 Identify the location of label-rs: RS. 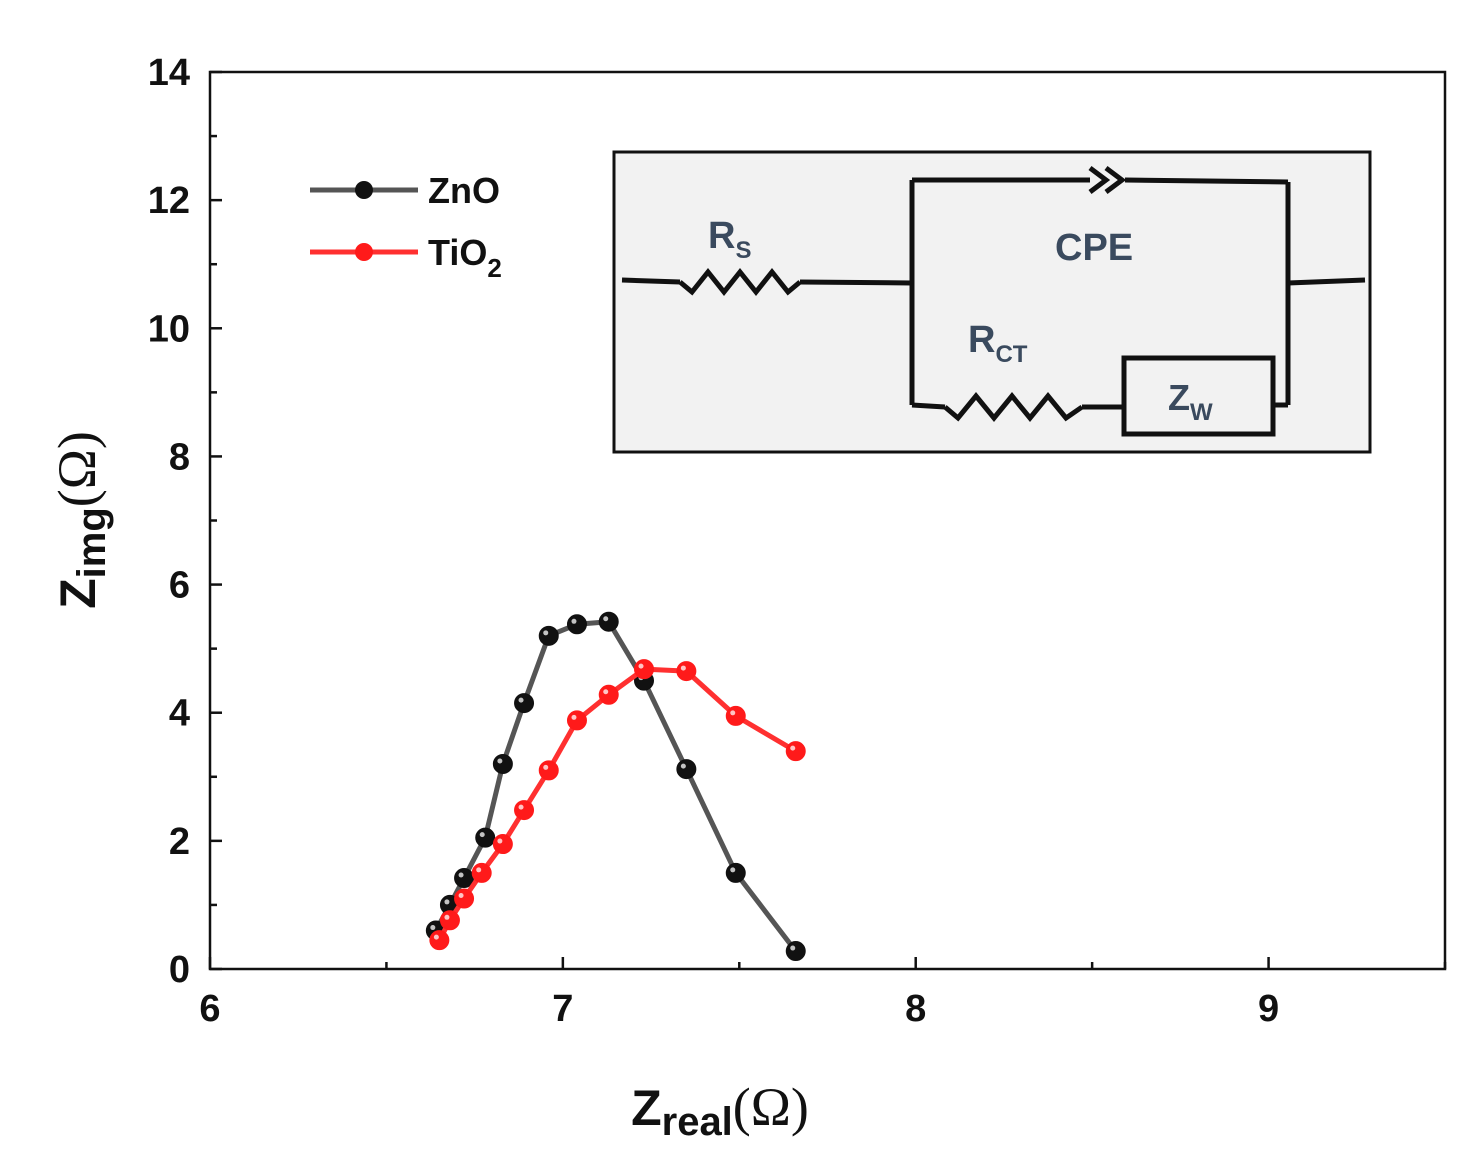
(729, 239).